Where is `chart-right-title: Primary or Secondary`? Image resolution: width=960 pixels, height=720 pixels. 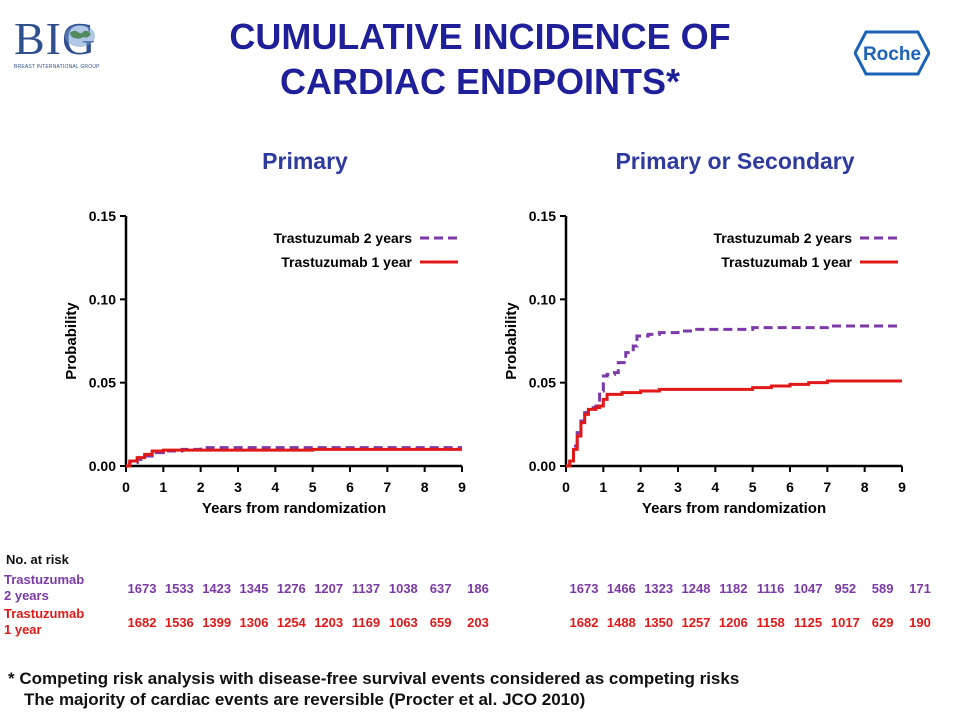
chart-right-title: Primary or Secondary is located at coordinates (735, 161).